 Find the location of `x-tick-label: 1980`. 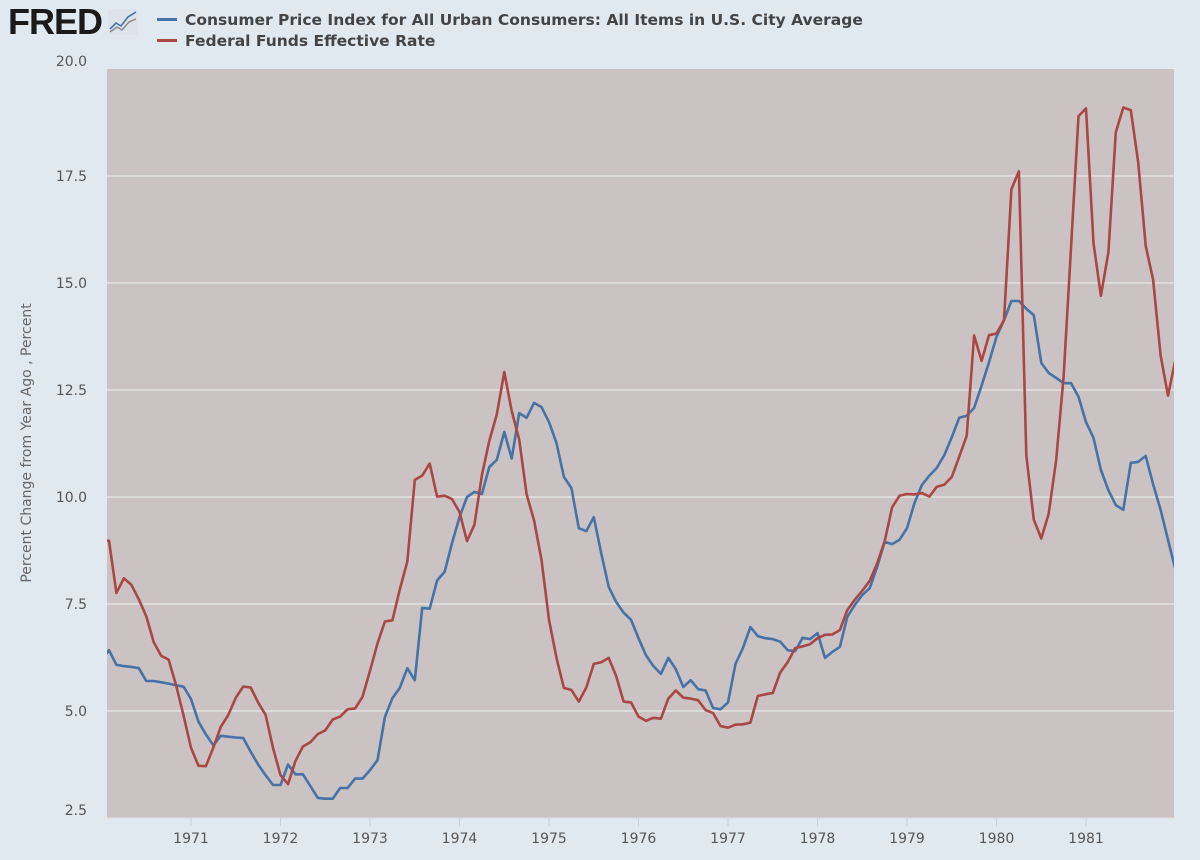

x-tick-label: 1980 is located at coordinates (997, 839).